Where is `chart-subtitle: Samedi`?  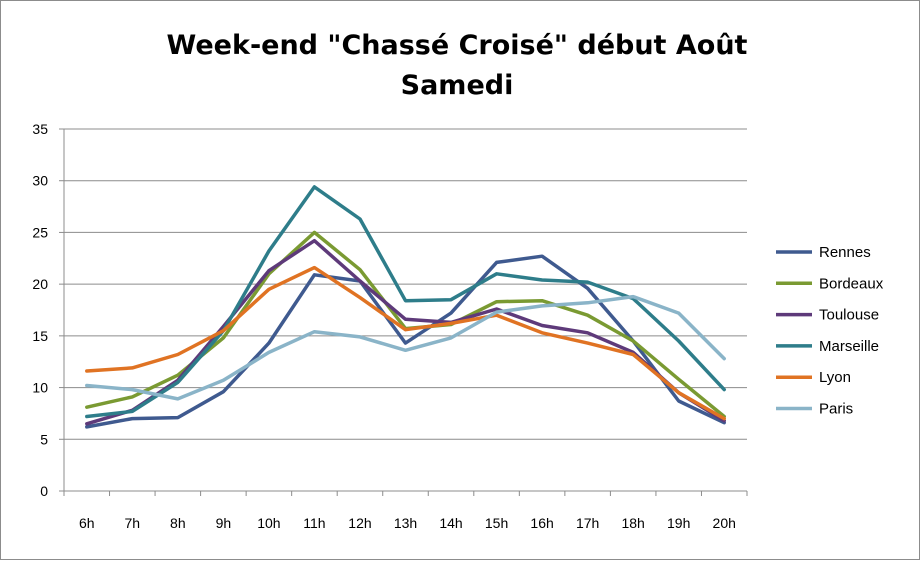
chart-subtitle: Samedi is located at coordinates (457, 85).